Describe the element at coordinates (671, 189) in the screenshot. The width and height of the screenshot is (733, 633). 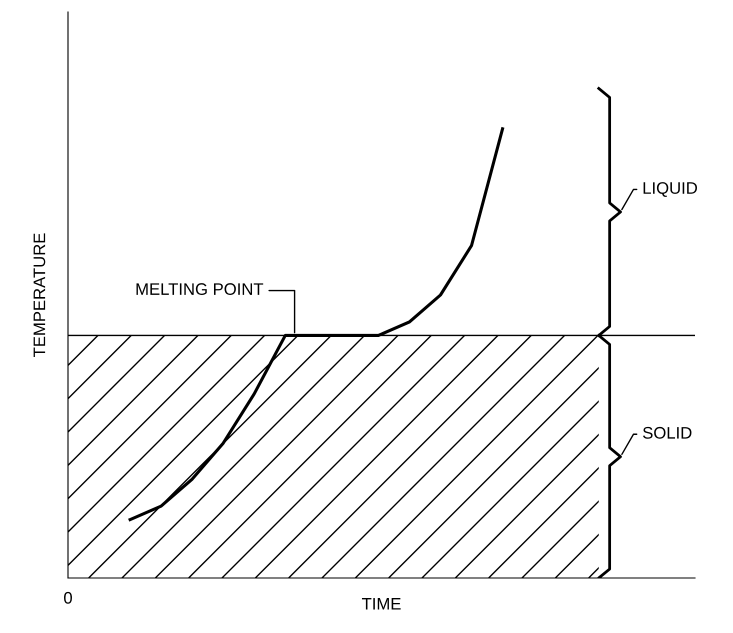
I see `text: LIQUID` at that location.